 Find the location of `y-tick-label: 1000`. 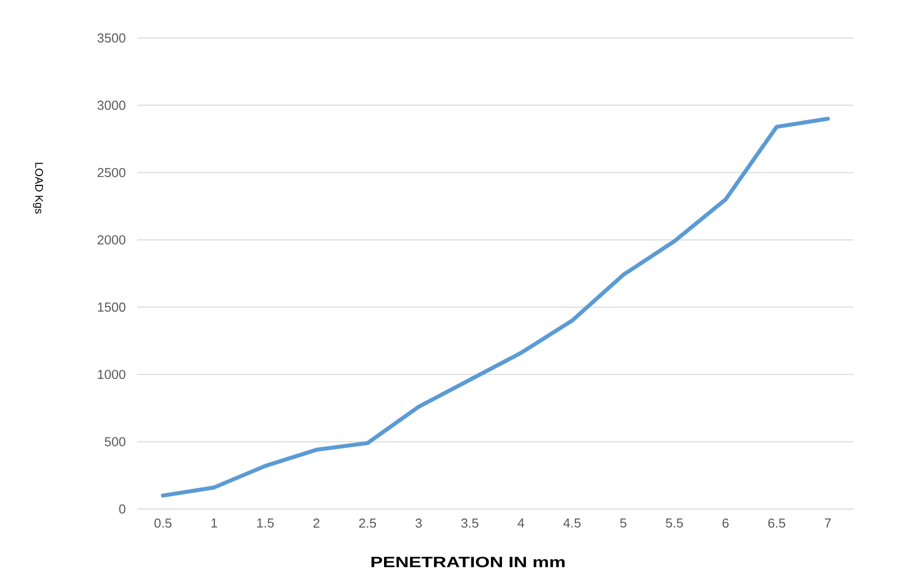

y-tick-label: 1000 is located at coordinates (112, 375).